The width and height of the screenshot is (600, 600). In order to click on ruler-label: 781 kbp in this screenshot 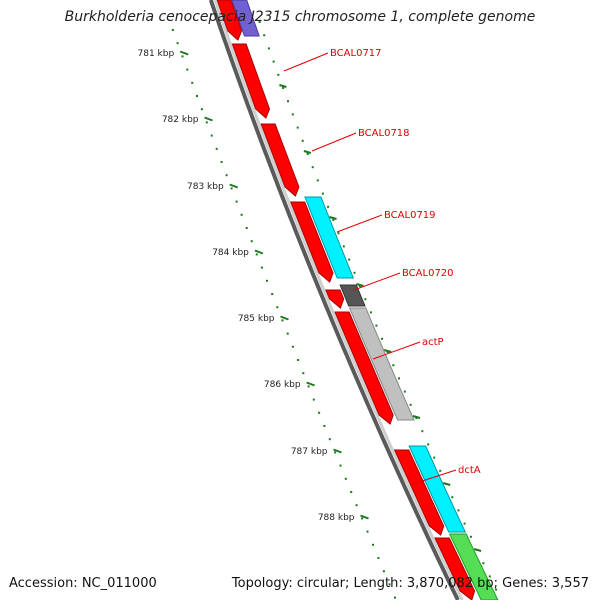, I will do `click(156, 54)`.